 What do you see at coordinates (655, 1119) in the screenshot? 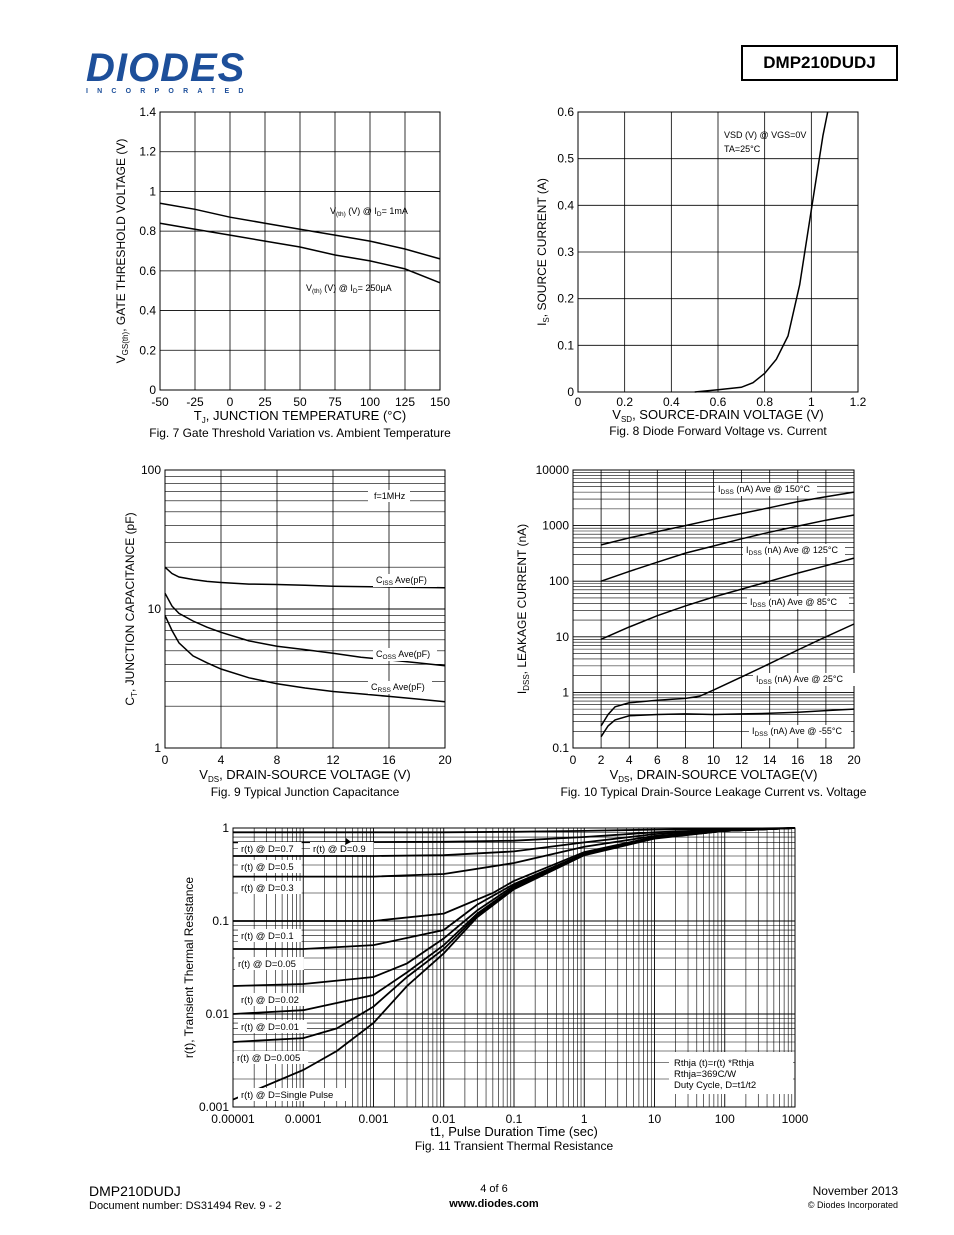
I see `fig11-xtick-label: 10` at bounding box center [655, 1119].